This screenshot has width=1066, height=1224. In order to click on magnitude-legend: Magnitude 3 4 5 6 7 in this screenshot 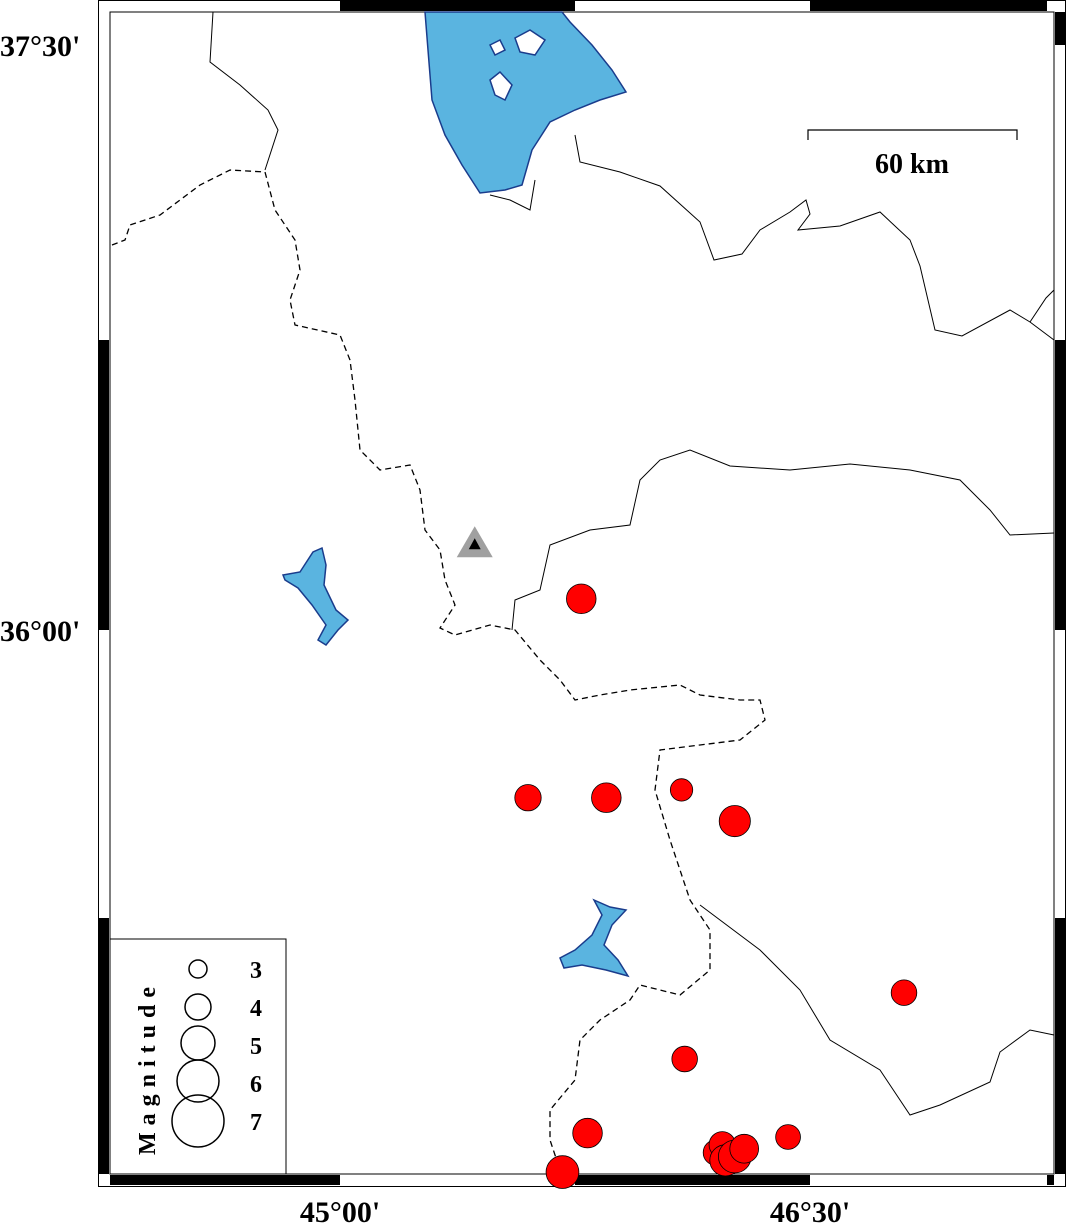, I will do `click(198, 1056)`.